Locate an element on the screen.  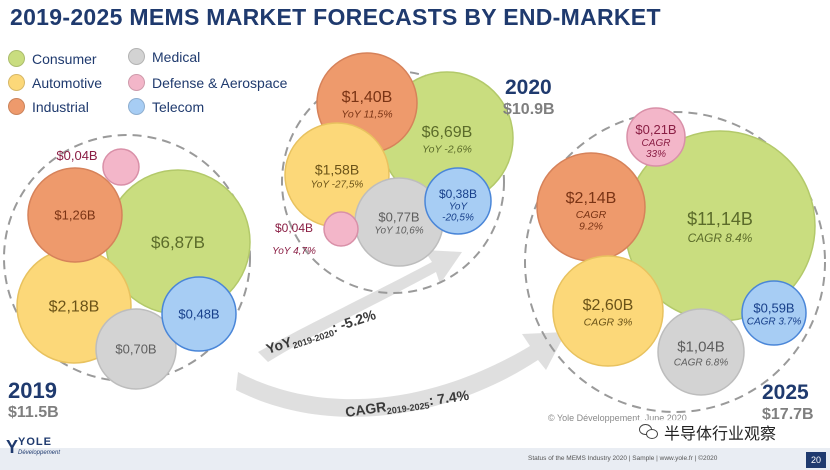
bubble-growth-automotive-2025: CAGR 3% is located at coordinates (608, 322).